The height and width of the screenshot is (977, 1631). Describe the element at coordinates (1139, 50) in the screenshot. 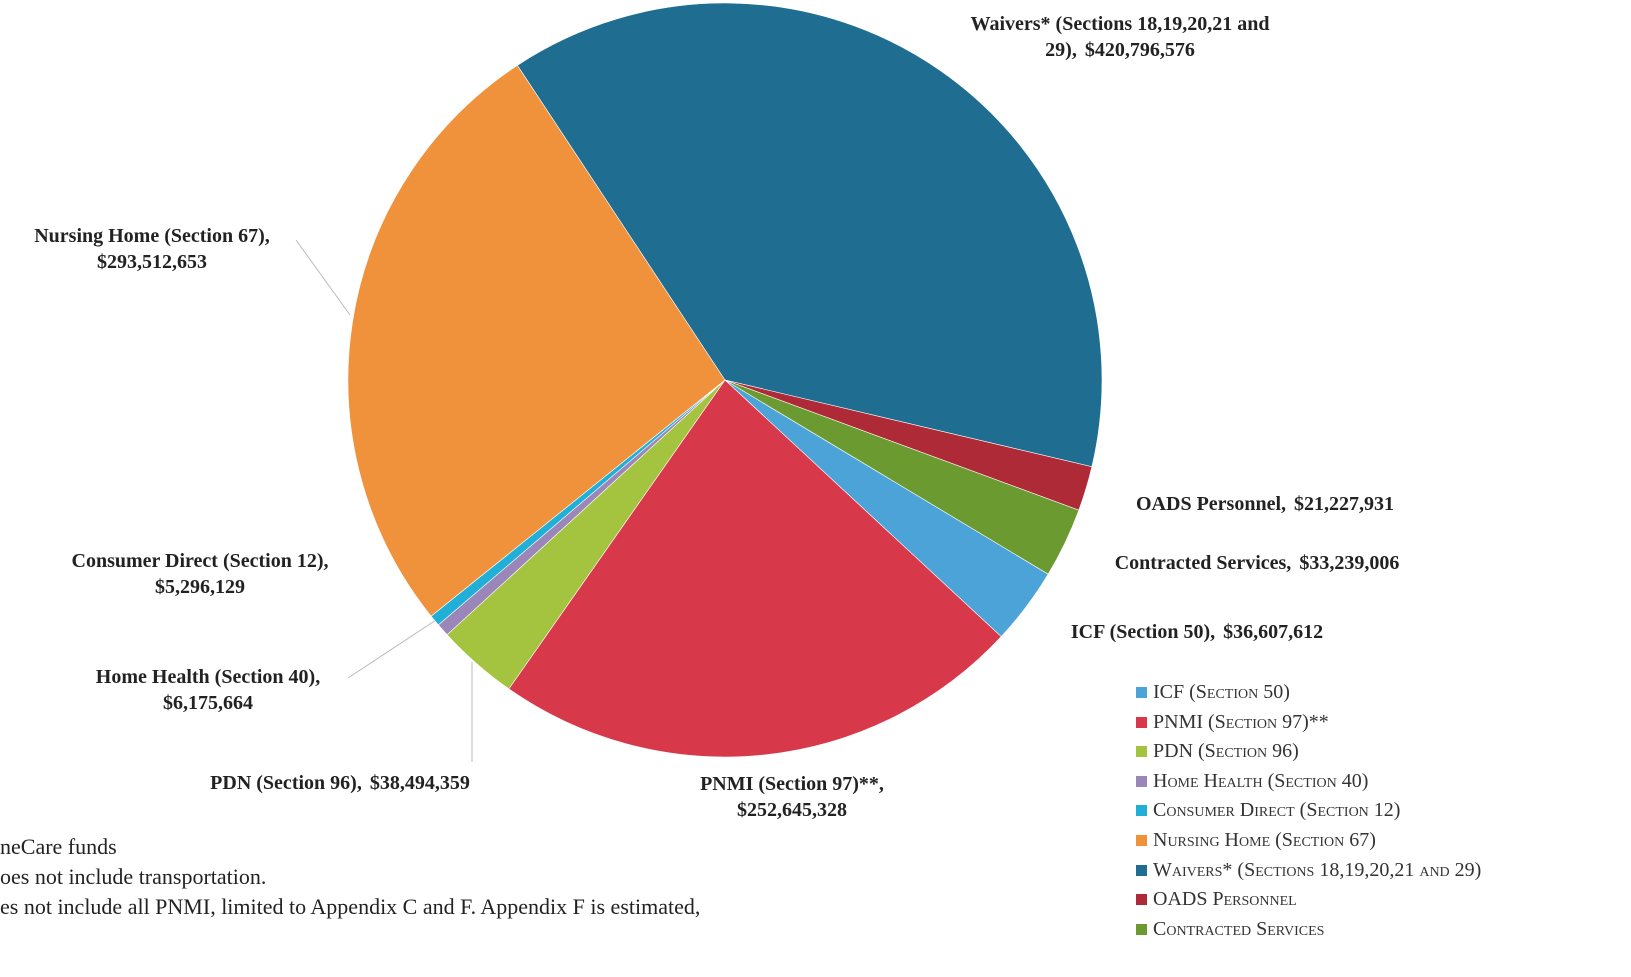

I see `label-value: $420,796,576` at that location.